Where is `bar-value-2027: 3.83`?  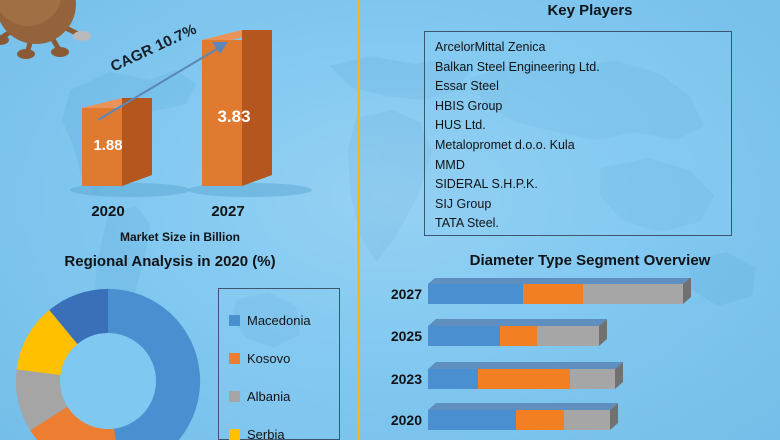 bar-value-2027: 3.83 is located at coordinates (234, 116).